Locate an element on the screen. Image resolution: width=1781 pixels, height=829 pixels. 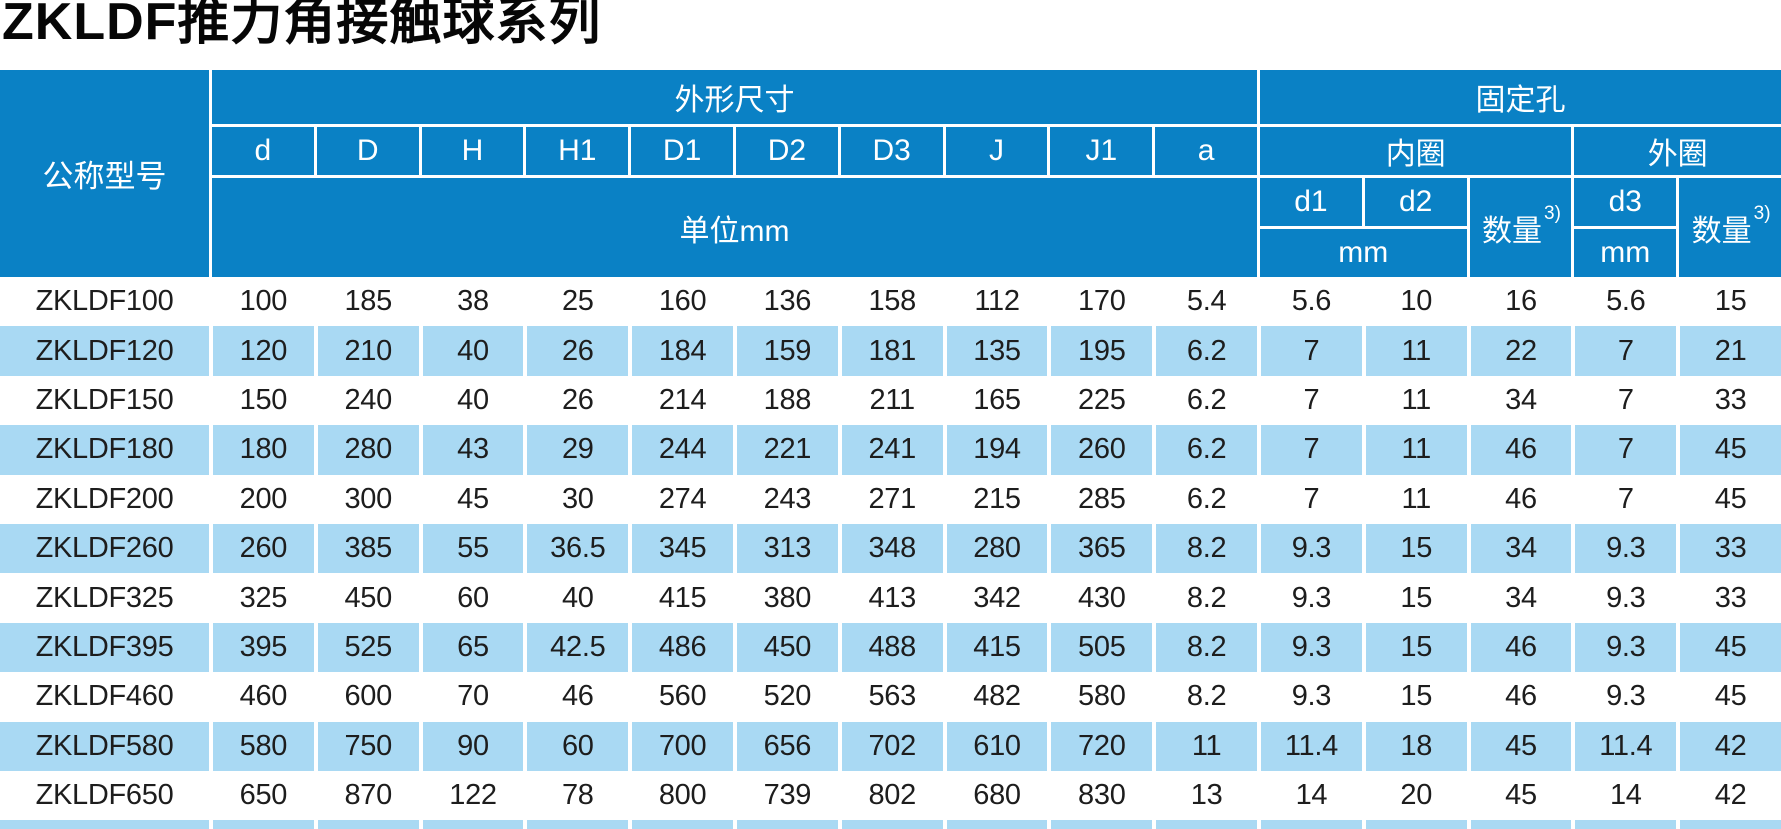
table-cell: 33 is located at coordinates (1730, 597).